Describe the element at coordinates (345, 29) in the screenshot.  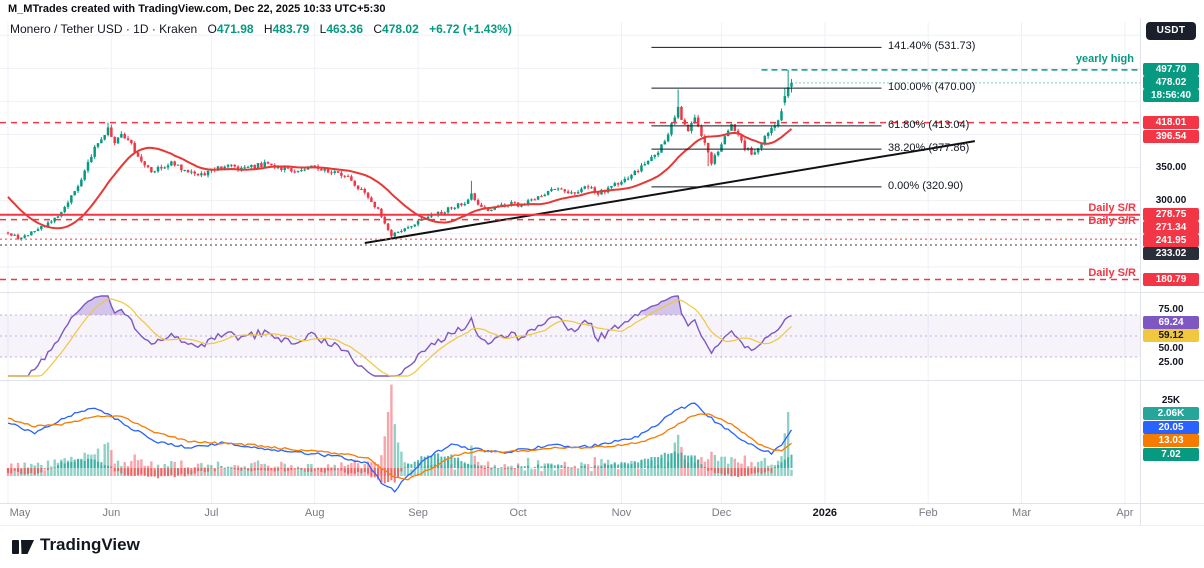
I see `low-value: 463.36` at that location.